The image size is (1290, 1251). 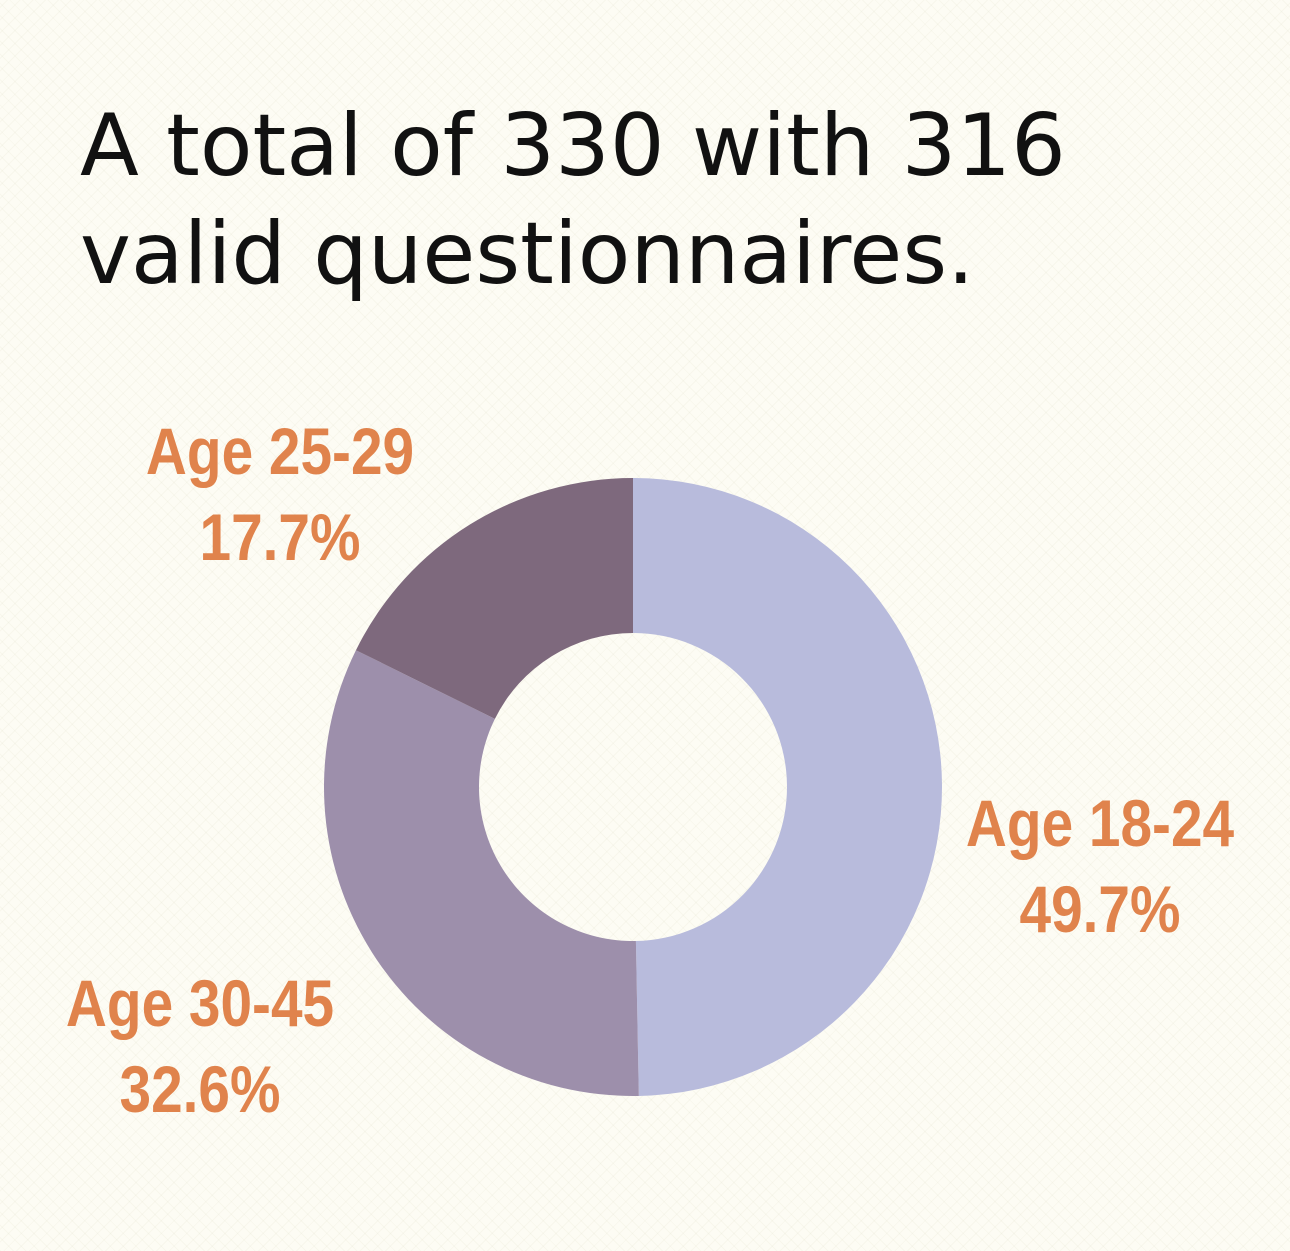 What do you see at coordinates (200, 1089) in the screenshot?
I see `slice-label-value: 32.6%` at bounding box center [200, 1089].